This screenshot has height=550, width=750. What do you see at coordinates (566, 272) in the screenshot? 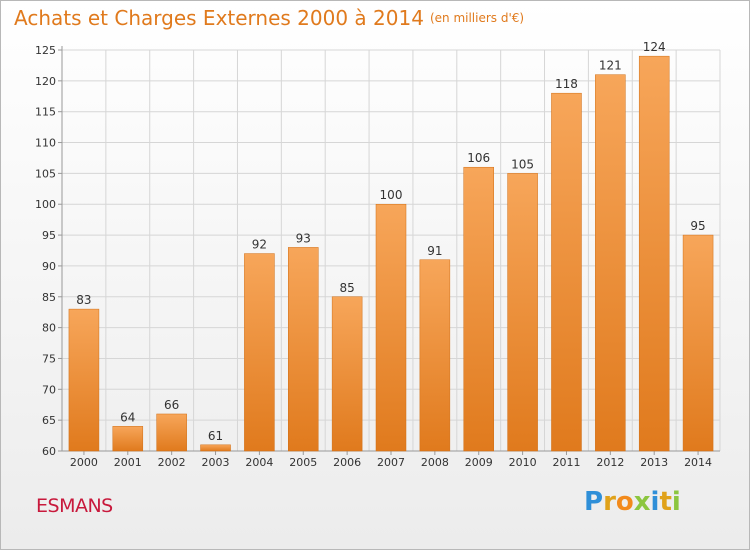
I see `bar-2011` at bounding box center [566, 272].